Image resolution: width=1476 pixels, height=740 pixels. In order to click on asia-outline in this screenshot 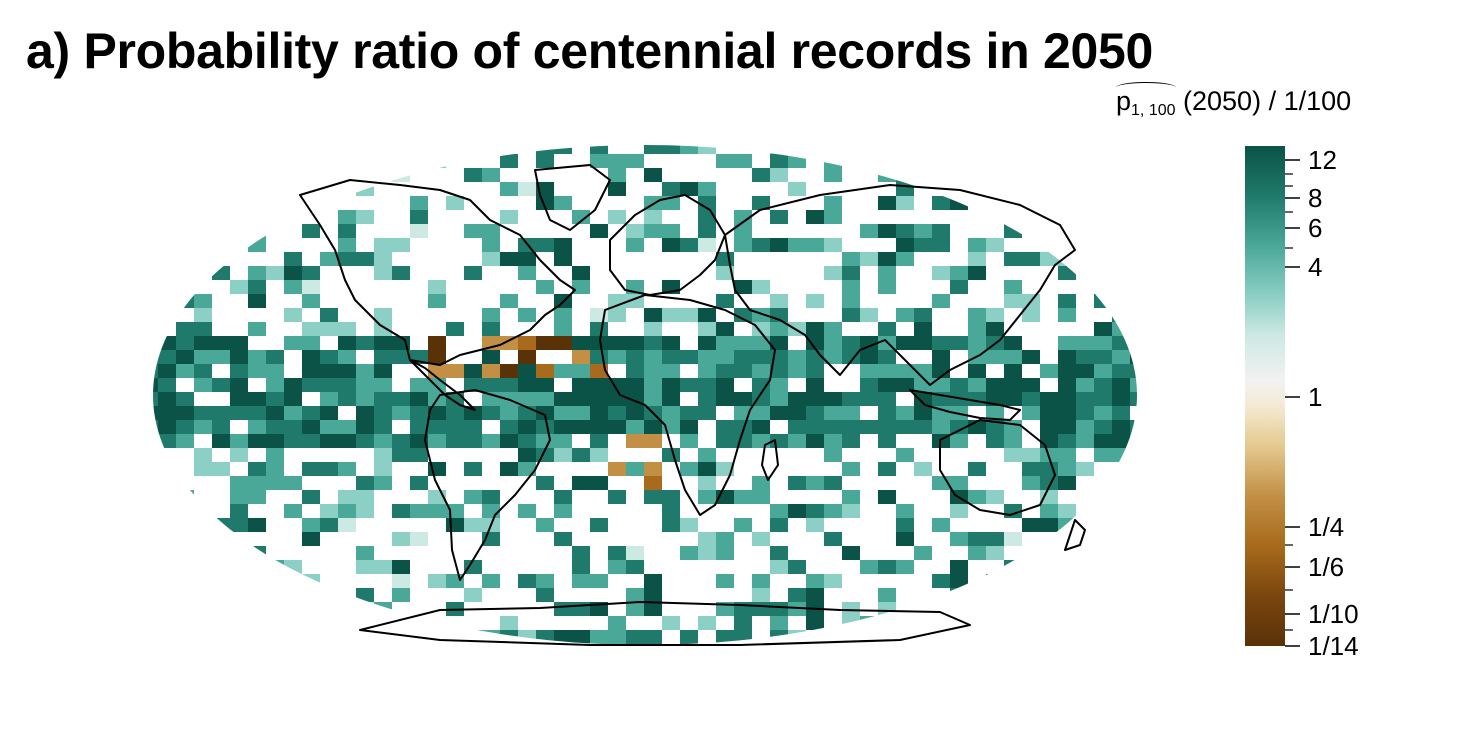, I will do `click(900, 285)`.